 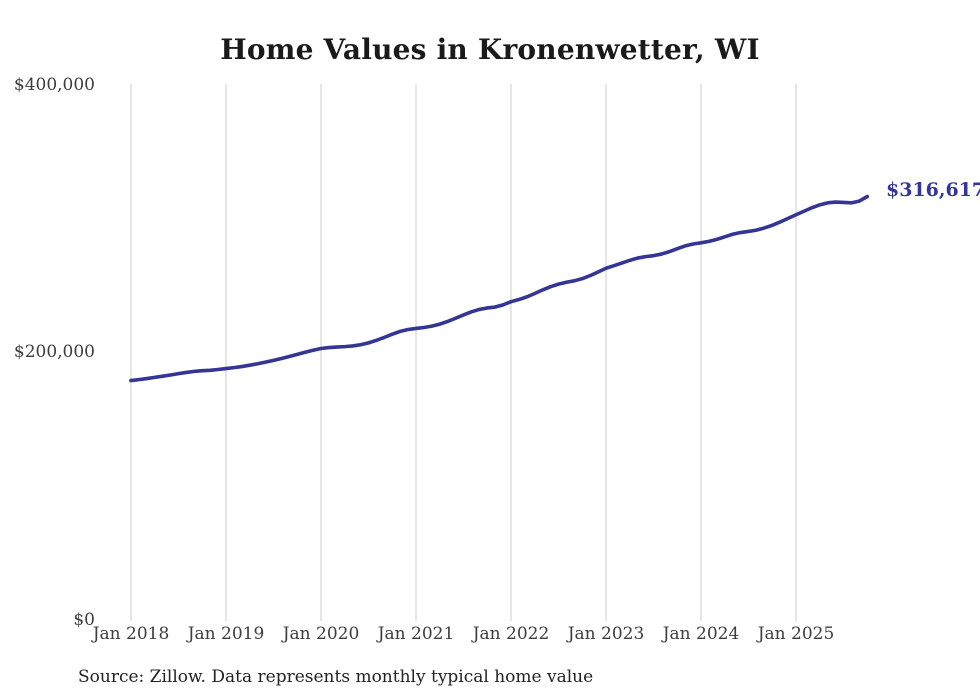 I want to click on y-axis-tick-0: $0, so click(x=84, y=620).